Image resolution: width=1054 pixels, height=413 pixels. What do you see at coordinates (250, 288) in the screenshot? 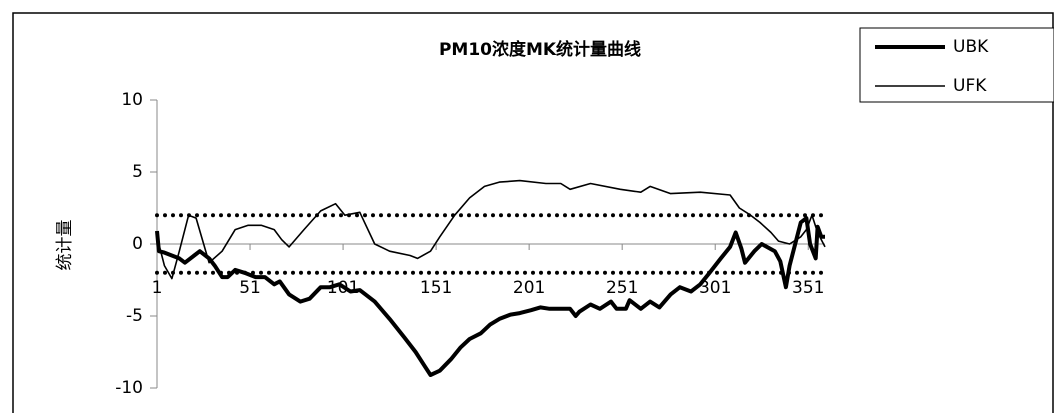
I see `x-tick-label: 51` at bounding box center [250, 288].